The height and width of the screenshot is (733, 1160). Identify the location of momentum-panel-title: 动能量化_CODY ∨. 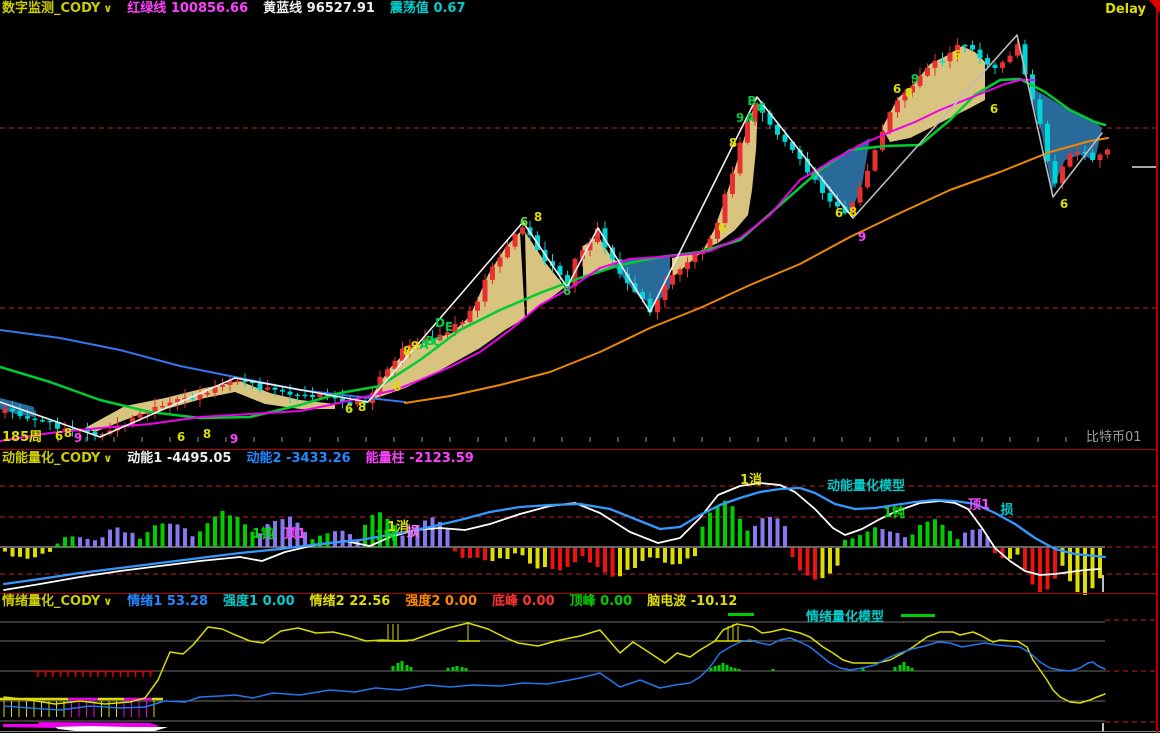
(57, 459).